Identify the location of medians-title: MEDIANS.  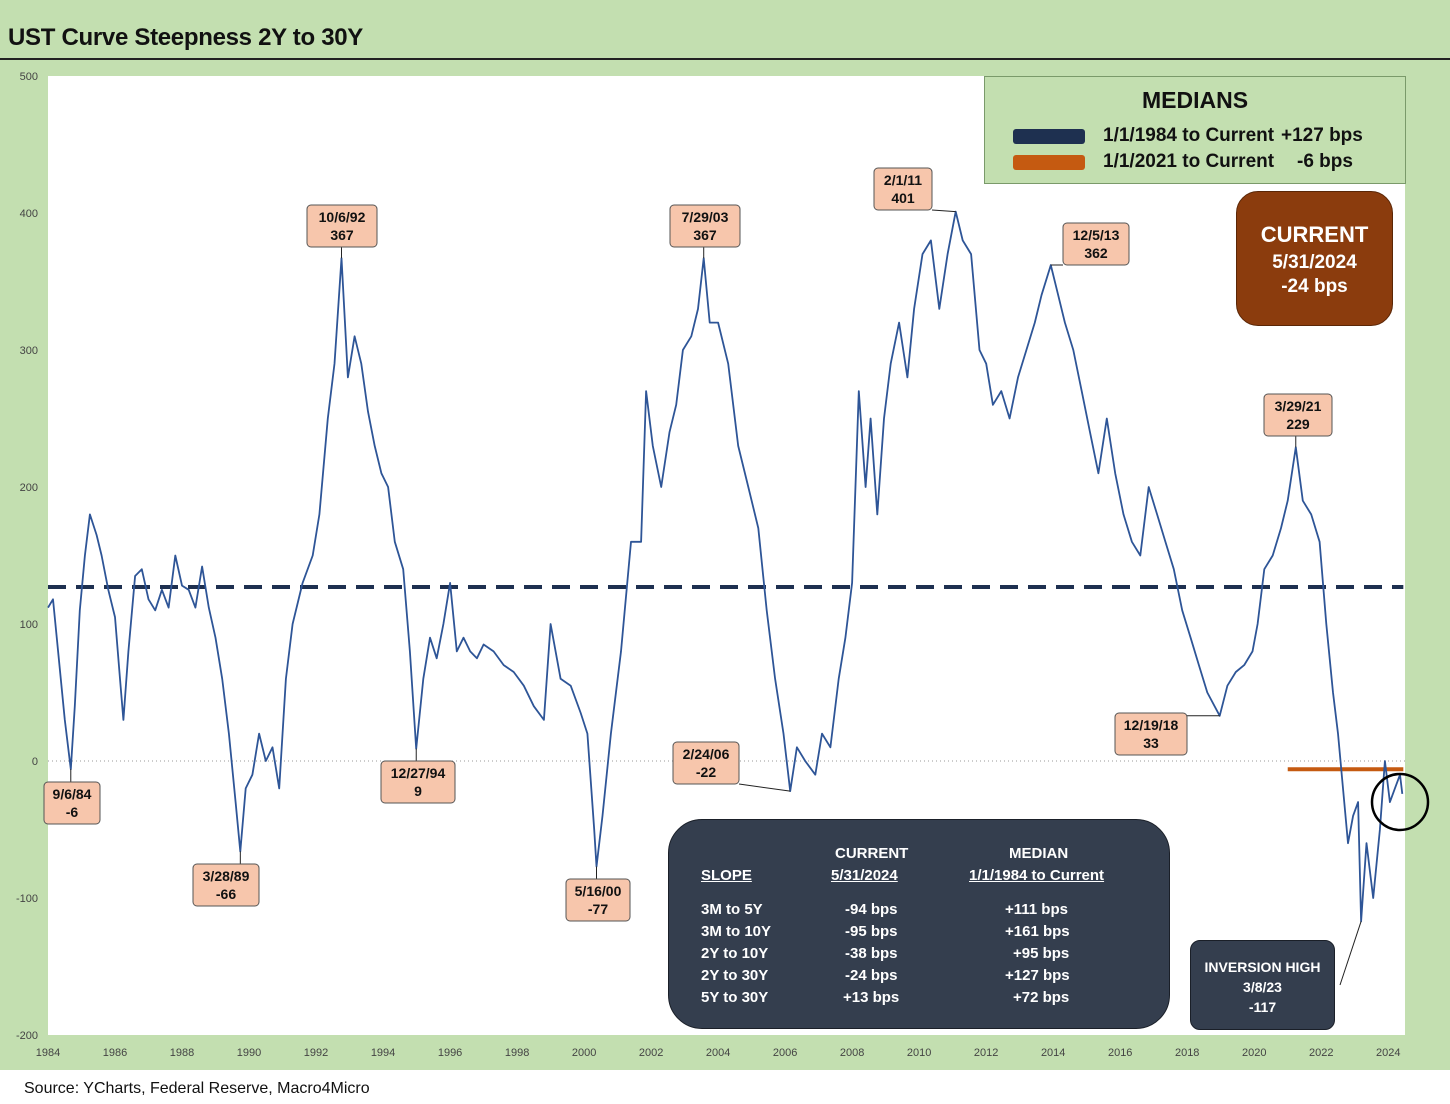
(1195, 100).